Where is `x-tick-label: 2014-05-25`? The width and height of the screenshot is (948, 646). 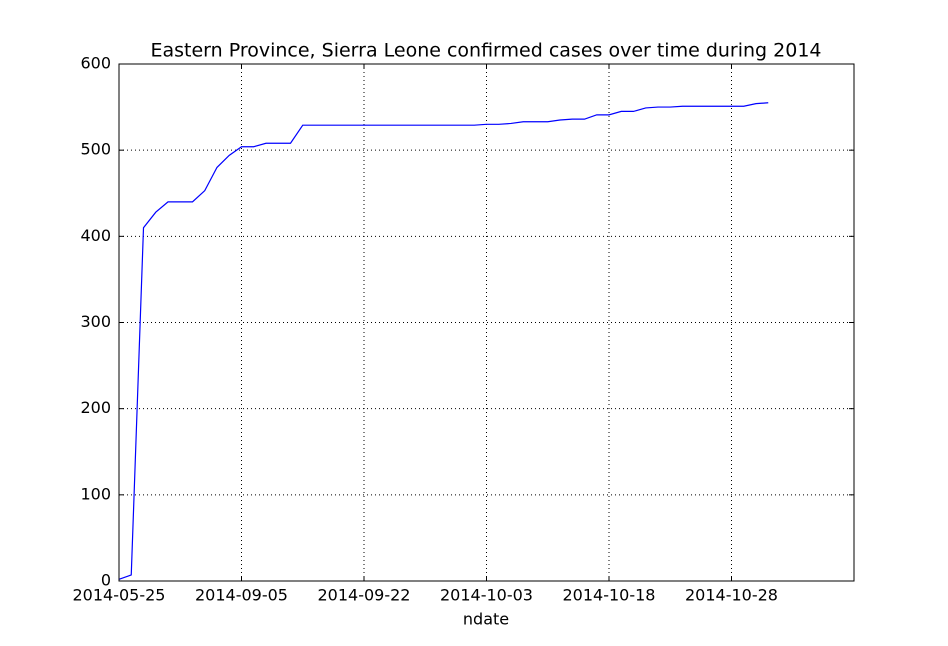
x-tick-label: 2014-05-25 is located at coordinates (119, 595).